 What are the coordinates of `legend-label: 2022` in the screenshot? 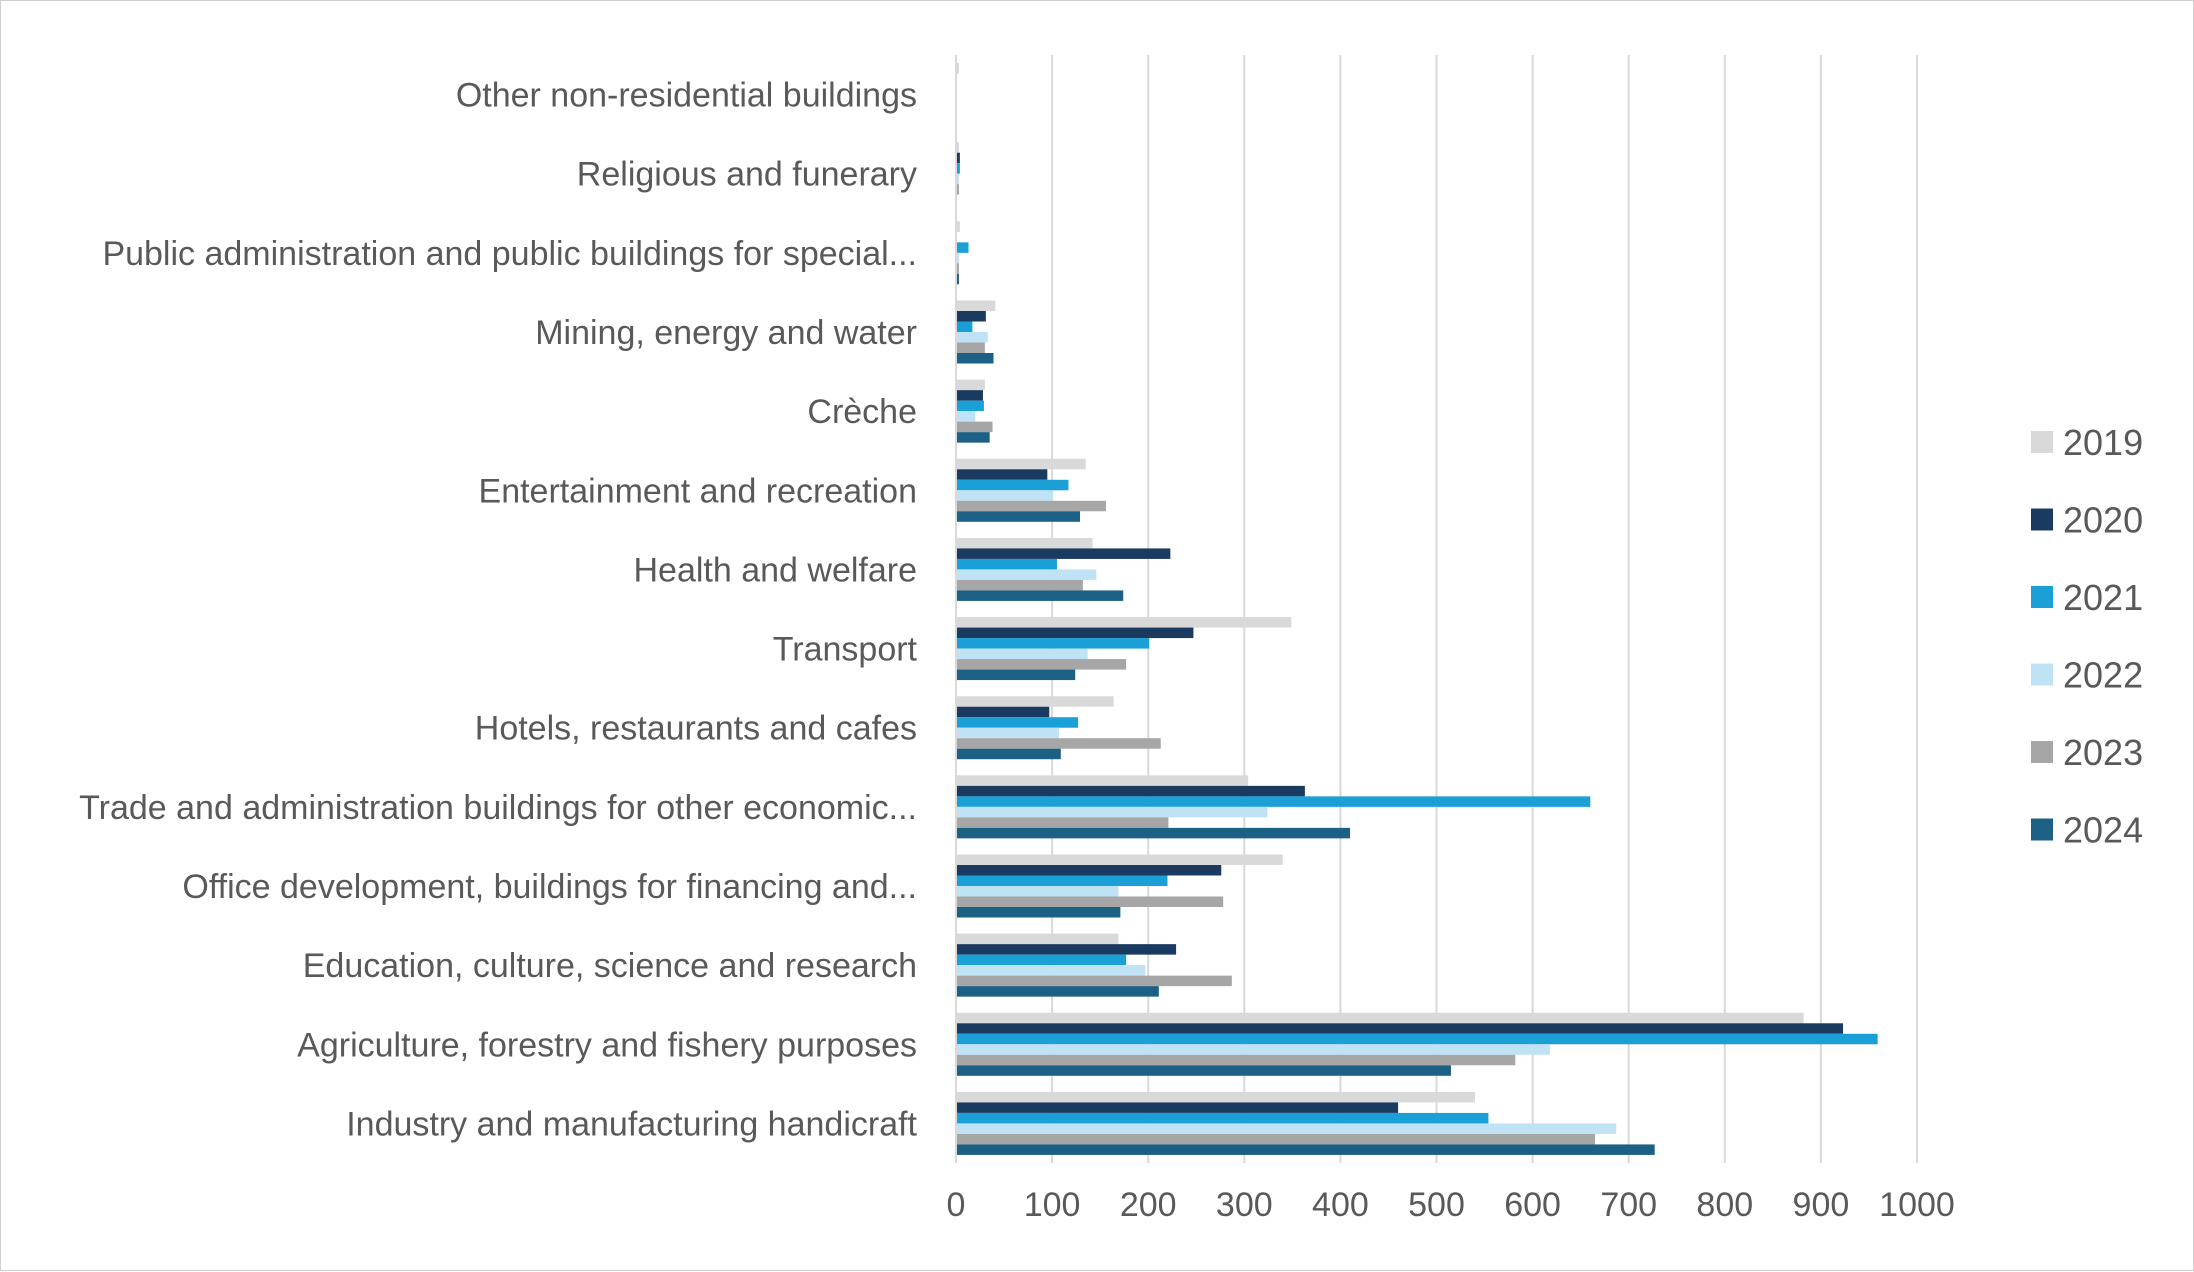 It's located at (2103, 675).